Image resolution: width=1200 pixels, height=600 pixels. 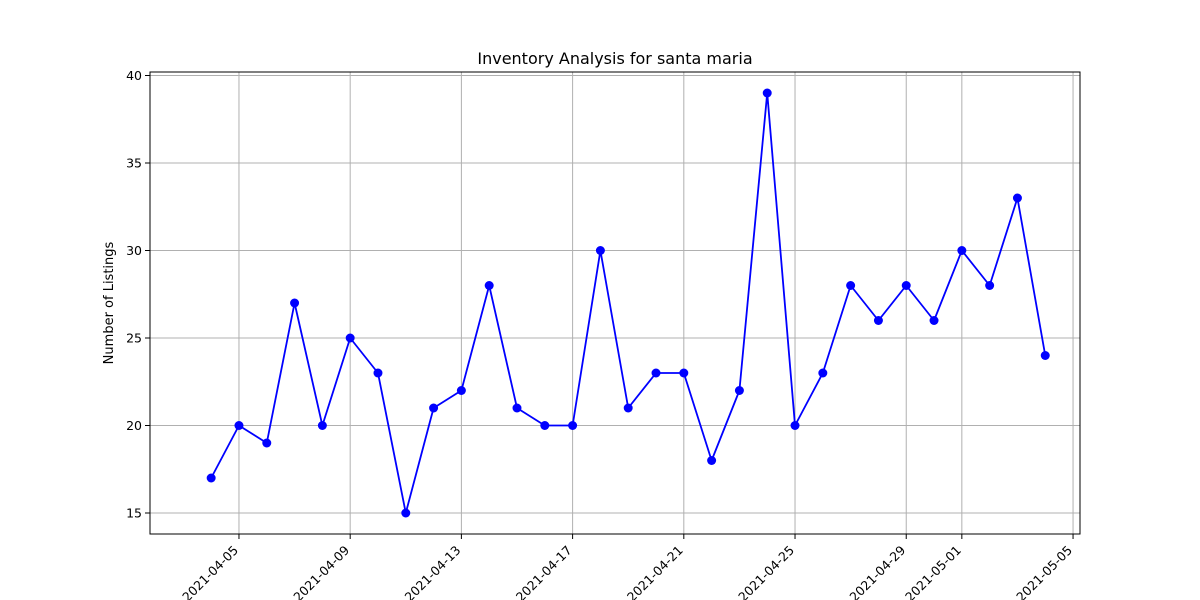 What do you see at coordinates (134, 75) in the screenshot?
I see `y-tick-label: 40` at bounding box center [134, 75].